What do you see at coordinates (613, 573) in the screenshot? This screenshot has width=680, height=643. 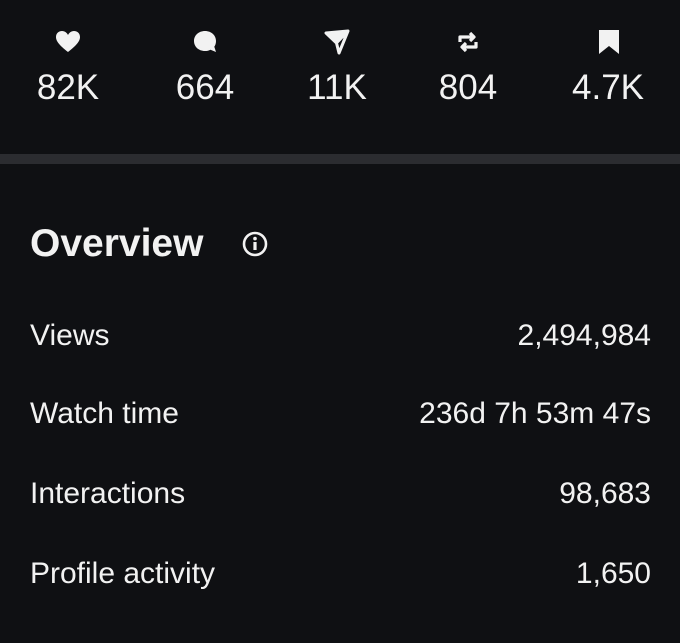 I see `metric-value: 1,650` at bounding box center [613, 573].